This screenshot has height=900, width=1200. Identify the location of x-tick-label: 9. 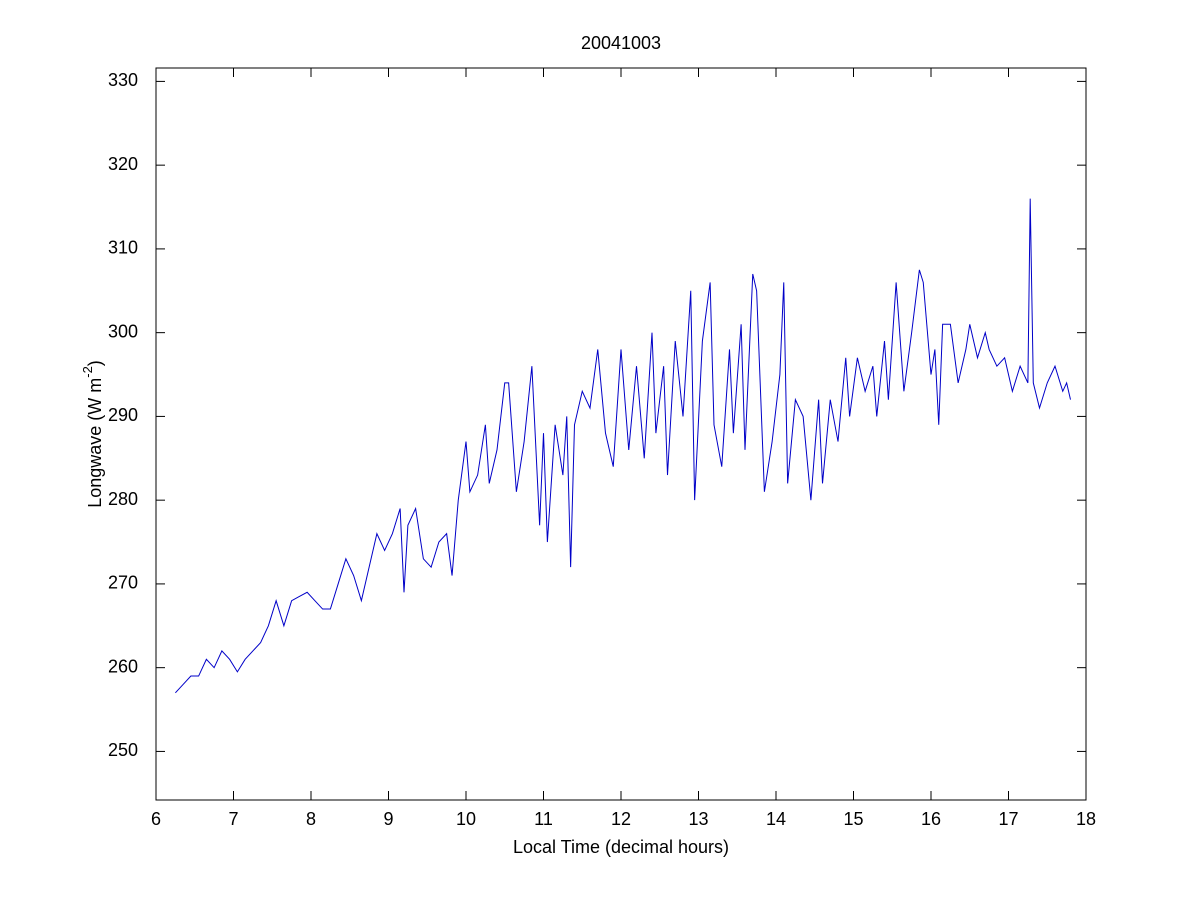
(388, 819).